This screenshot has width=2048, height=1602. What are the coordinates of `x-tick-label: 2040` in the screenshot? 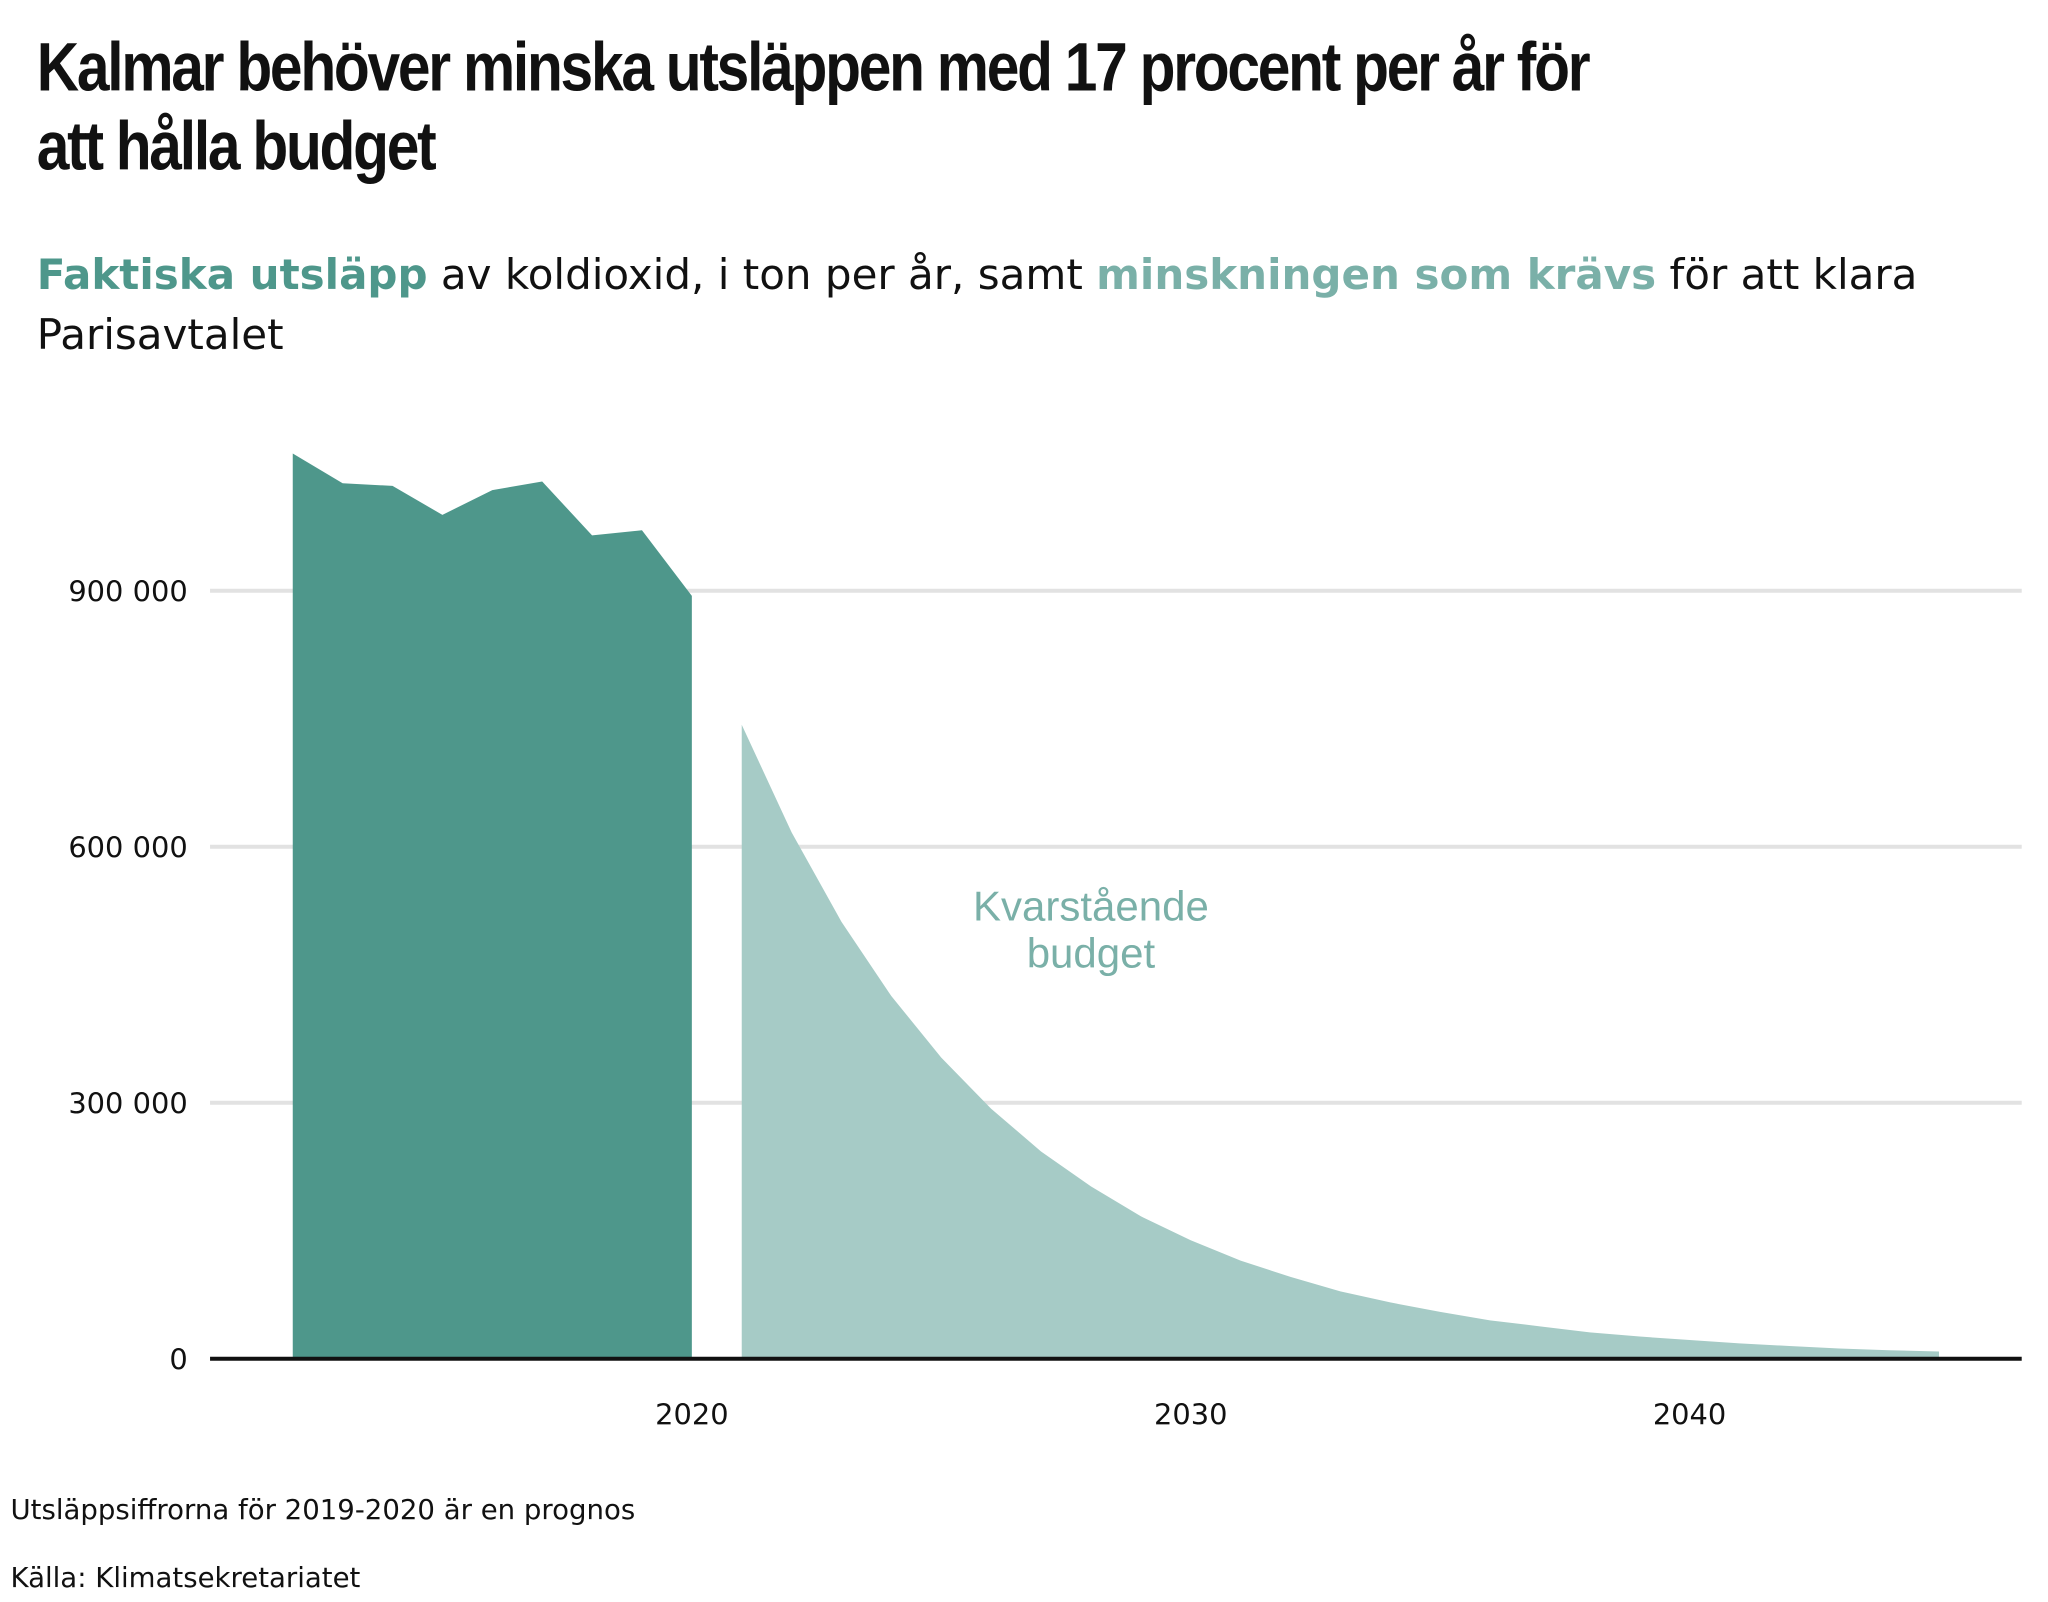 It's located at (1690, 1414).